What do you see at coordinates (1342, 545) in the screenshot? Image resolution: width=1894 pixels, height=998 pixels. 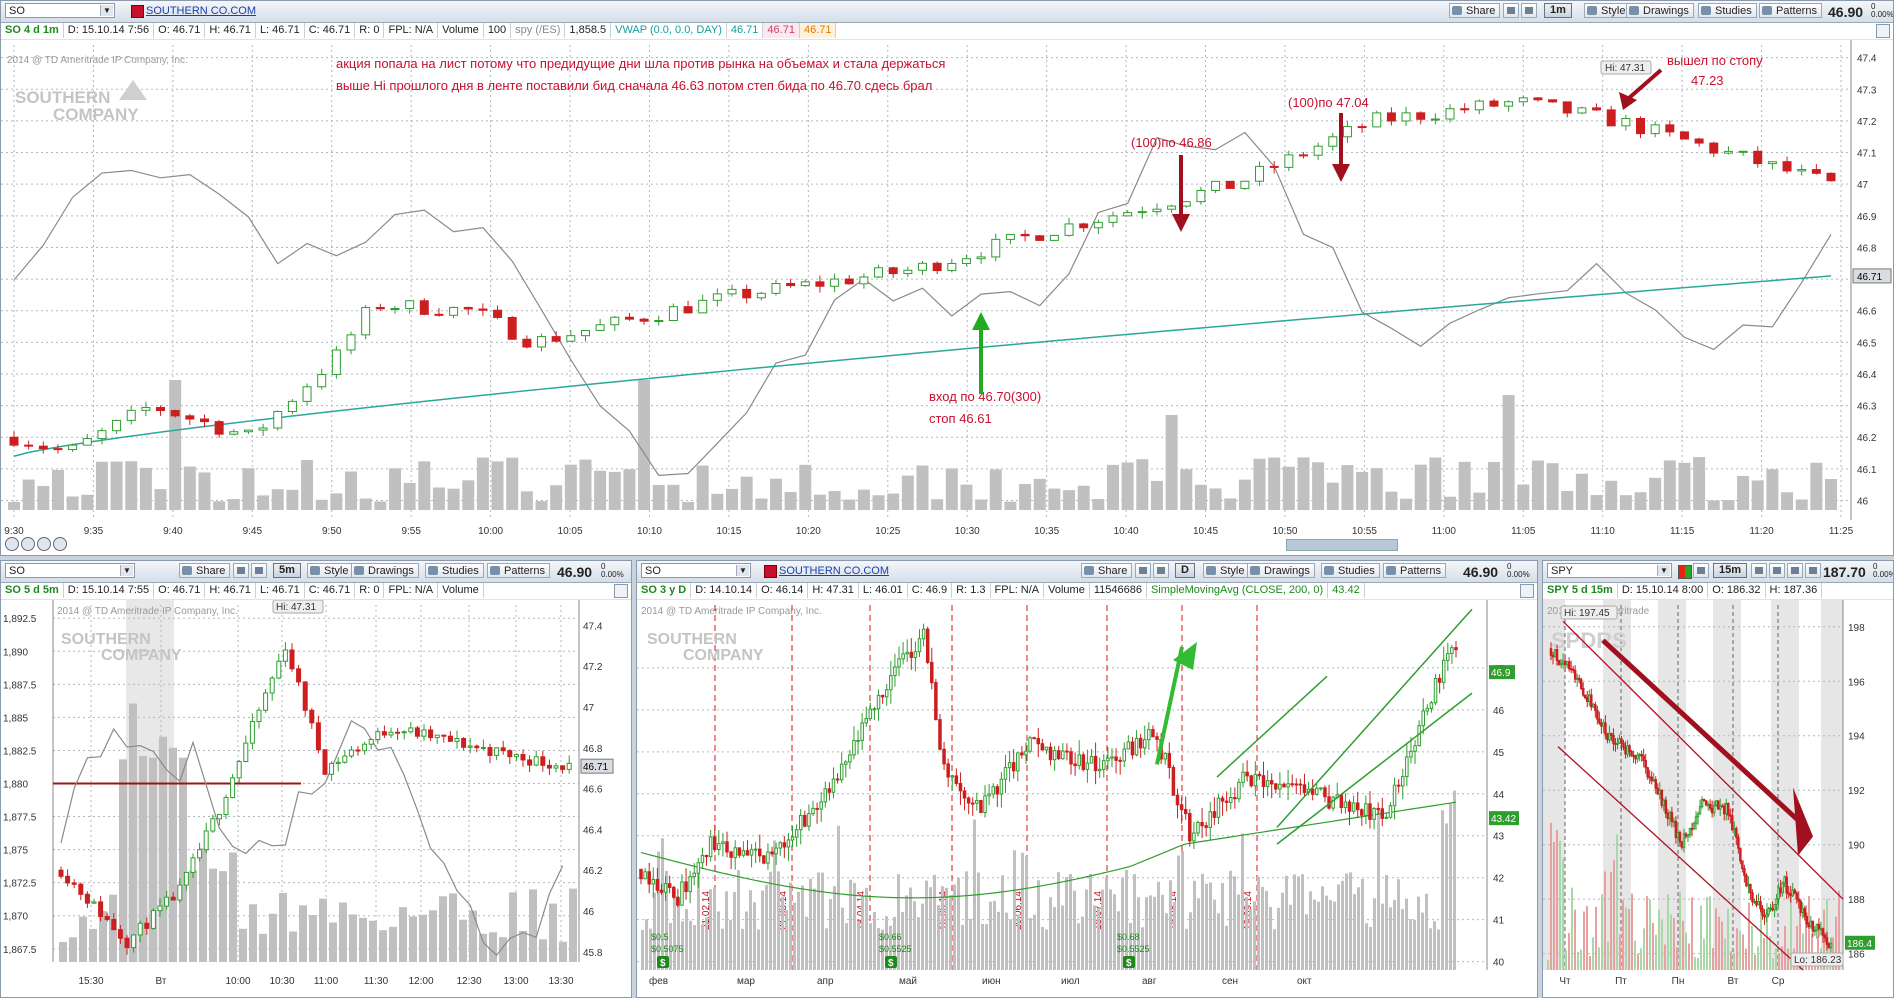 I see `time-scrollbar` at bounding box center [1342, 545].